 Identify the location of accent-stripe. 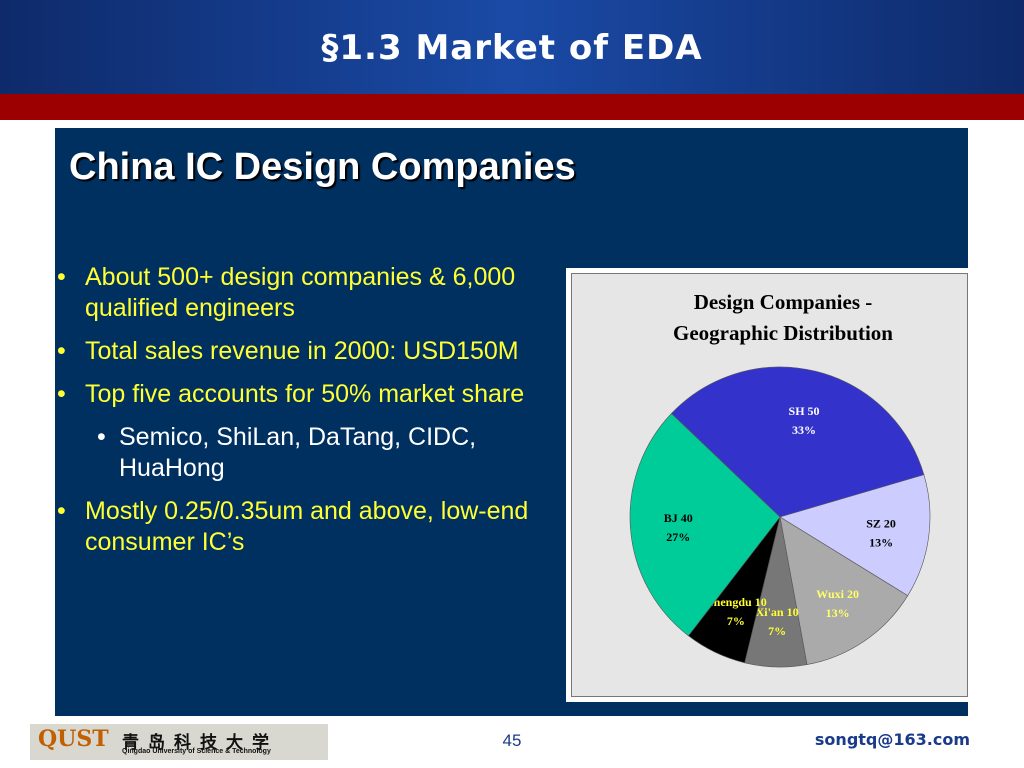
(512, 107).